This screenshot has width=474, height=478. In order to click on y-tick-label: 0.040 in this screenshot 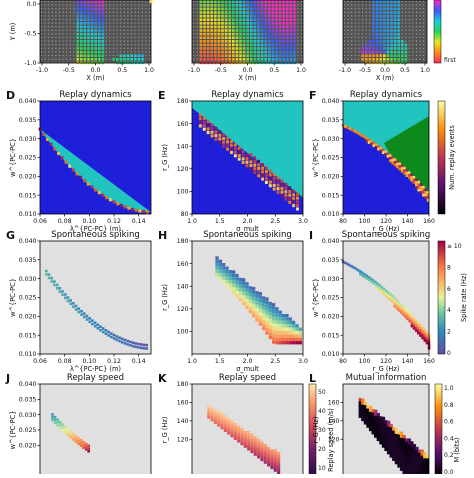, I will do `click(28, 101)`.